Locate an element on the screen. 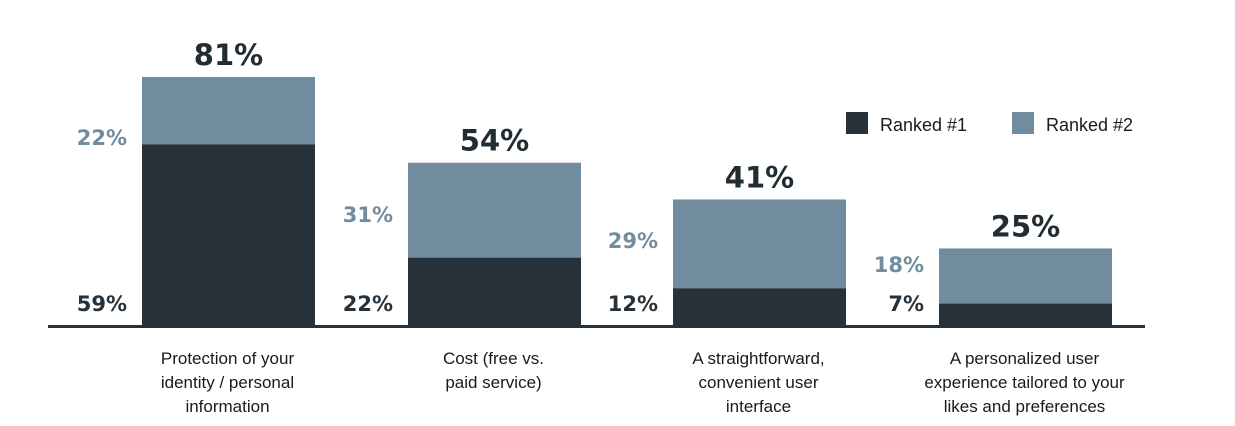 The image size is (1235, 426). ranked-1-label-3: 7% is located at coordinates (906, 304).